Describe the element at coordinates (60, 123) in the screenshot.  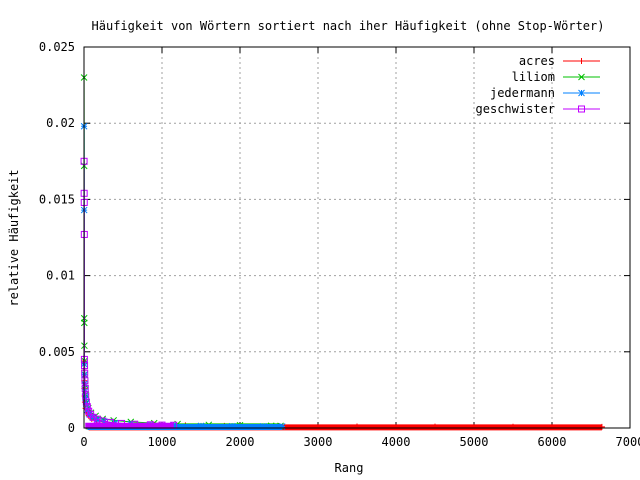
I see `y-tick-label: 0.02` at that location.